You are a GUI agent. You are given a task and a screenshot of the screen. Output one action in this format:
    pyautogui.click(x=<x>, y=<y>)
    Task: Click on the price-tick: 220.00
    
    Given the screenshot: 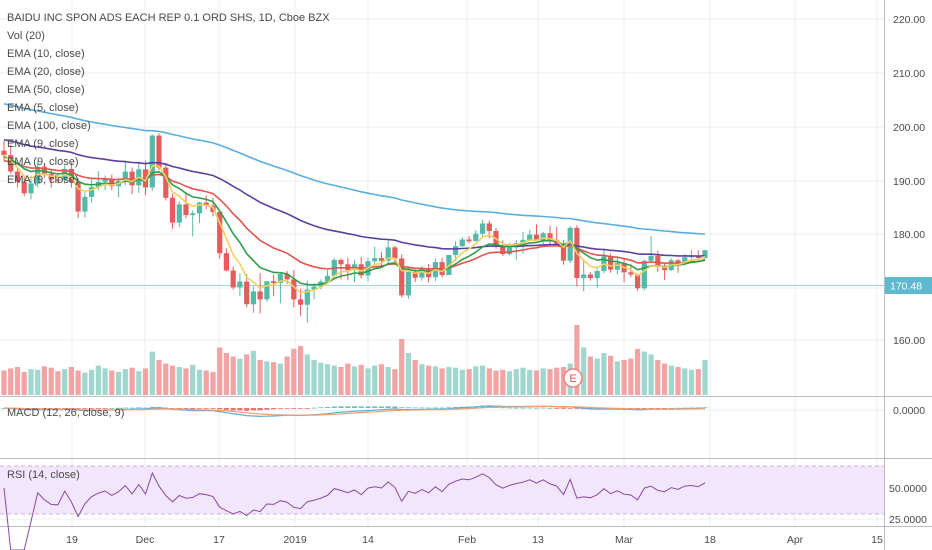 What is the action you would take?
    pyautogui.click(x=909, y=20)
    